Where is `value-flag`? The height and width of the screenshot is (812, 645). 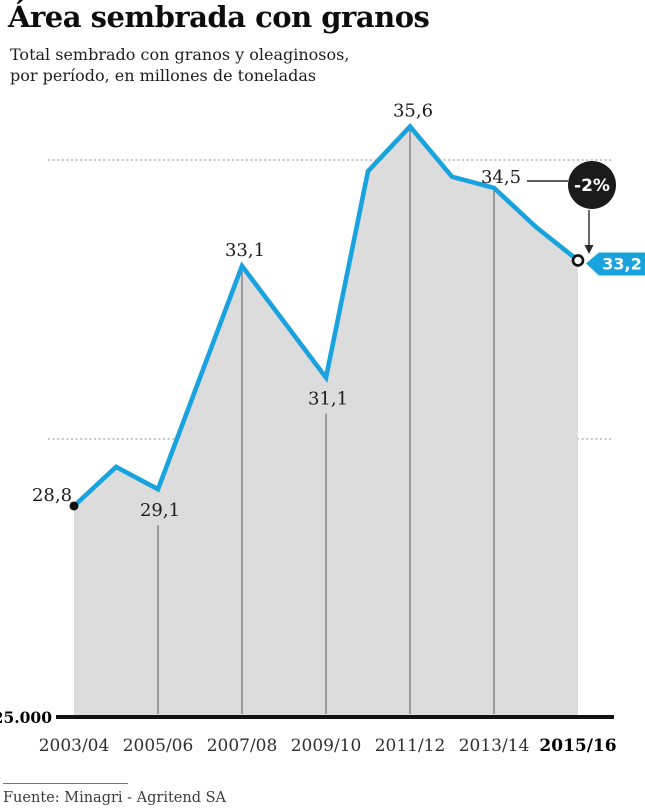
value-flag is located at coordinates (615, 264).